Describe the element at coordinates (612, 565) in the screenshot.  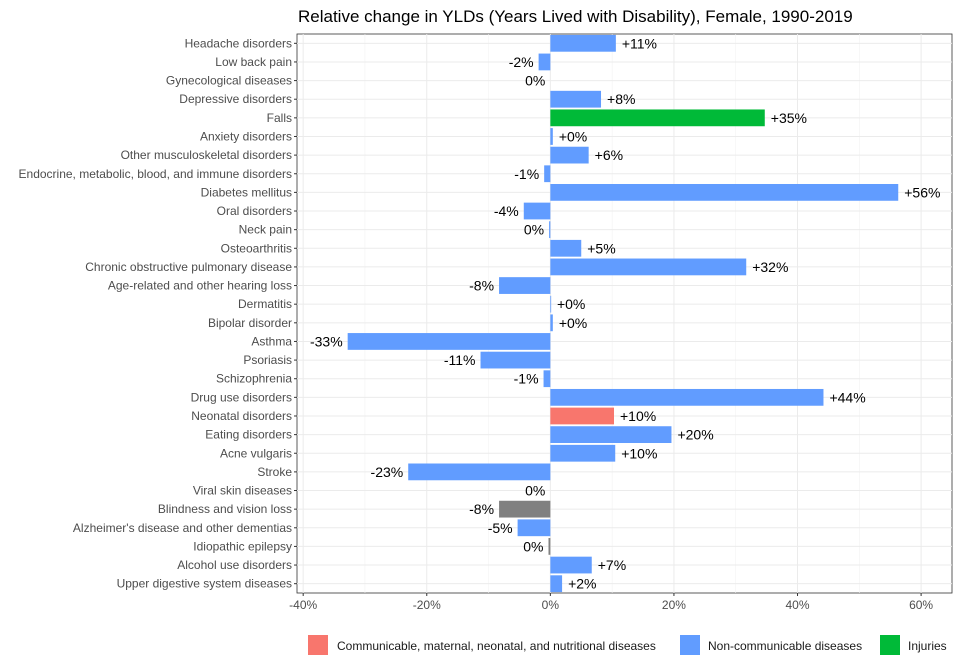
I see `data-label: +7%` at that location.